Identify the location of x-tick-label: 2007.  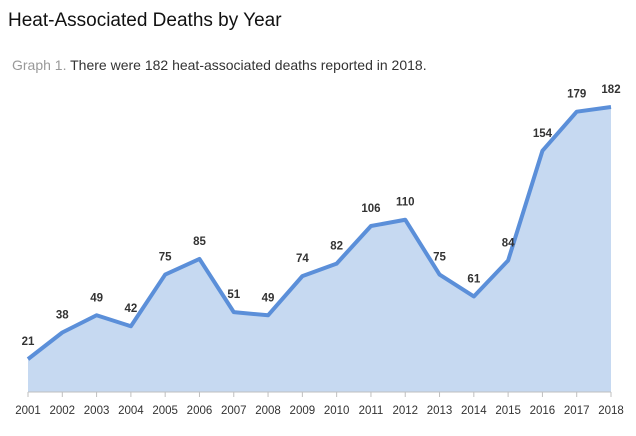
(234, 411).